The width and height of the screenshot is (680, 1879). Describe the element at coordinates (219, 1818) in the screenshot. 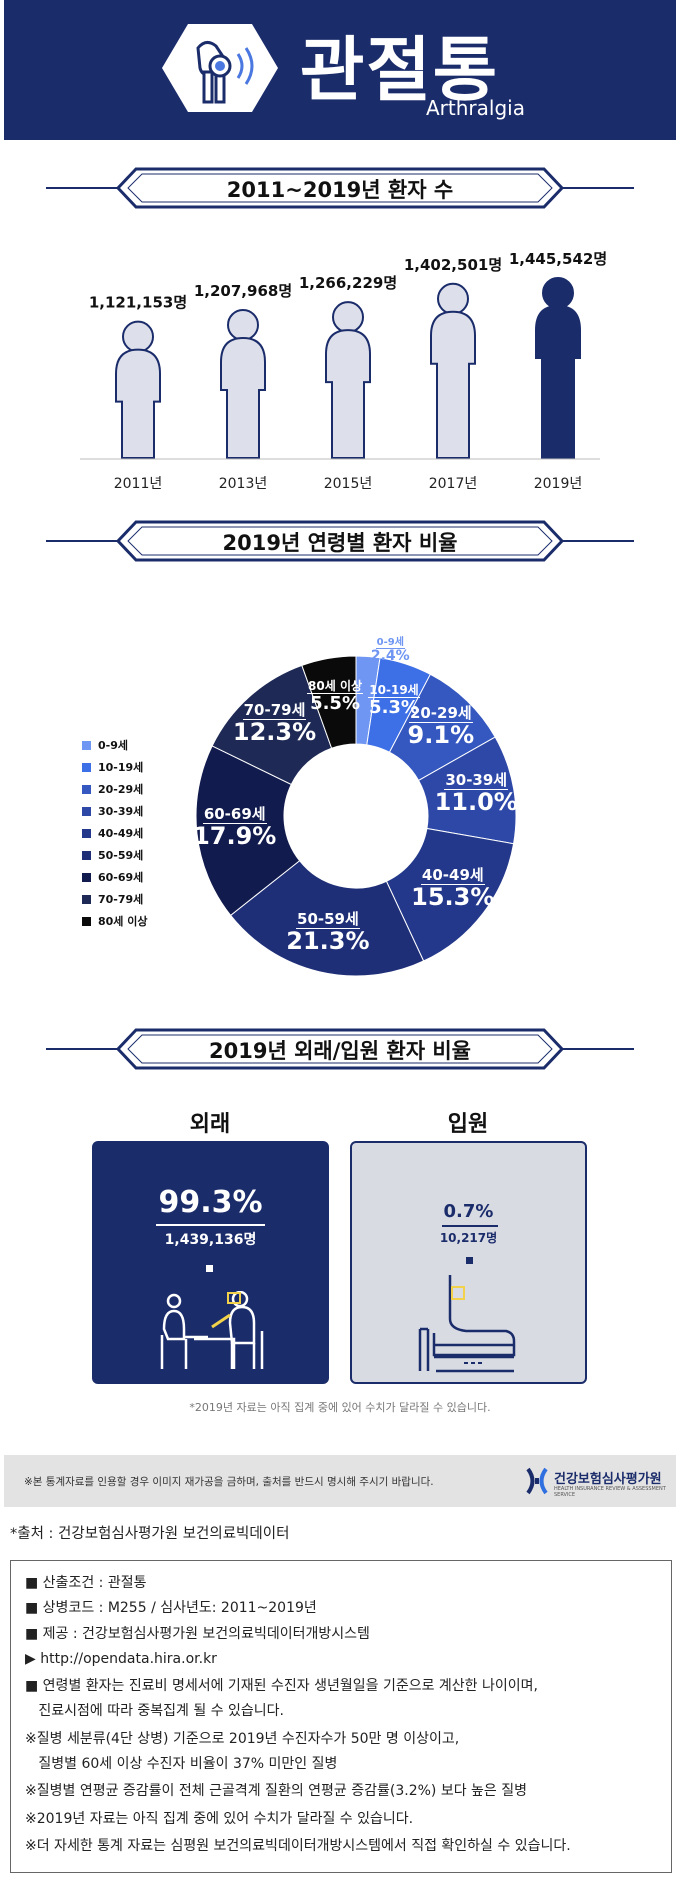

I see `info-line: ※2019년 자료는 아직 집계 중에 있어 수치가 달라질 수 있습니다.` at that location.